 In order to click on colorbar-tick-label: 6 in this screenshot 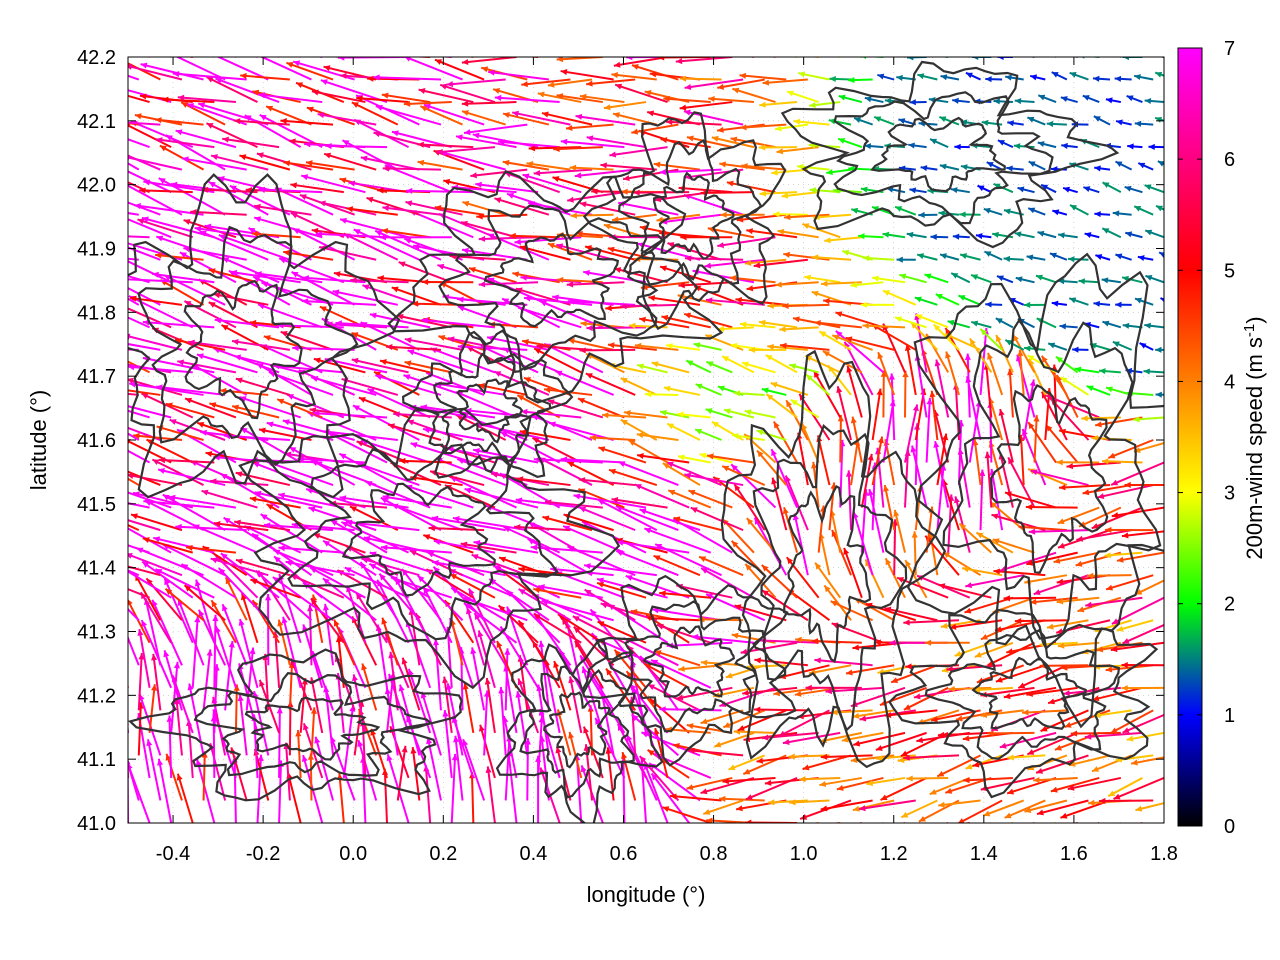, I will do `click(1229, 160)`.